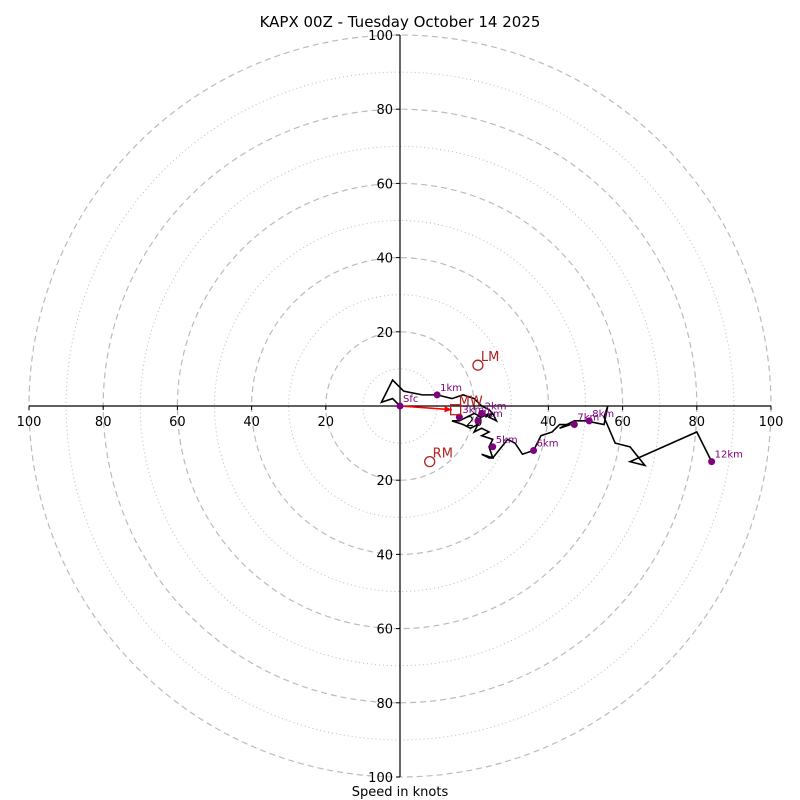 Image resolution: width=800 pixels, height=800 pixels. I want to click on height-marker-label: 1km, so click(451, 388).